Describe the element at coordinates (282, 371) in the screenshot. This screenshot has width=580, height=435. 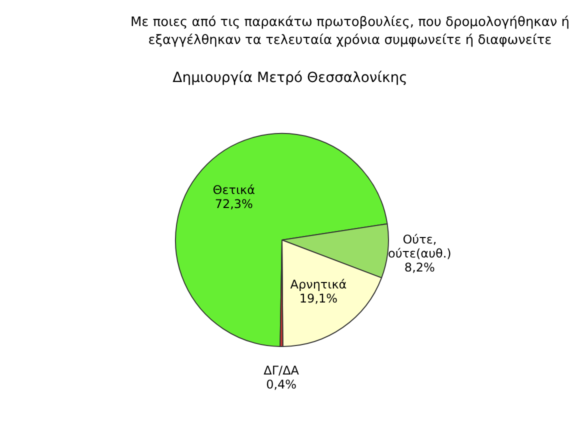
I see `slice-label: ΔΓ/ΔΑ` at that location.